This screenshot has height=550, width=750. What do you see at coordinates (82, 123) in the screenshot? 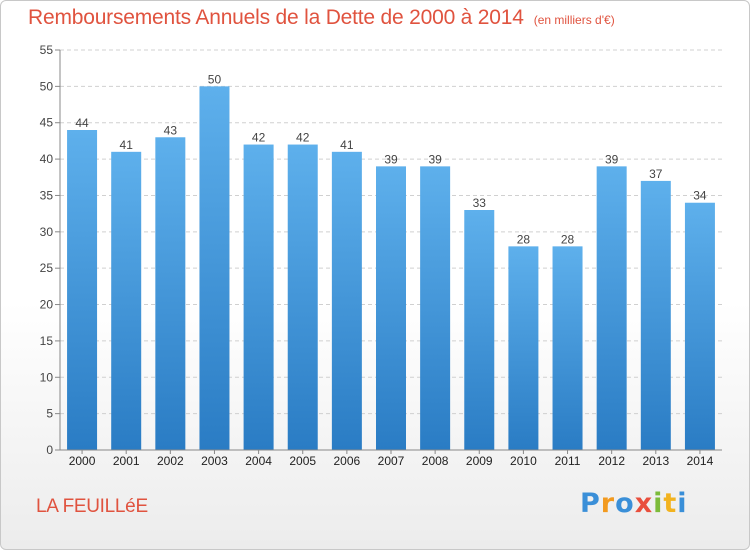
I see `data-label-2000: 44` at bounding box center [82, 123].